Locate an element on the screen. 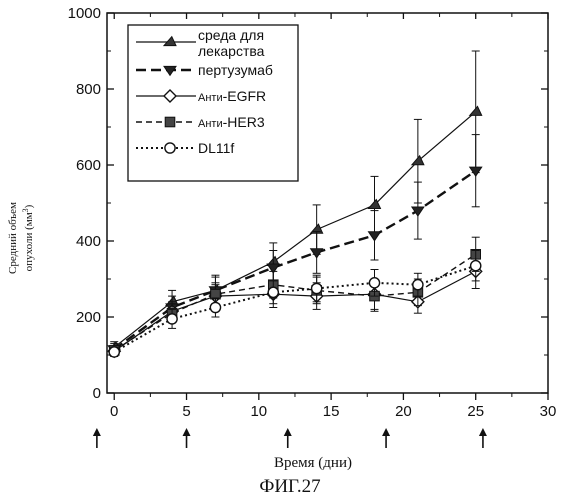  y-tick-label: 200 is located at coordinates (88, 317).